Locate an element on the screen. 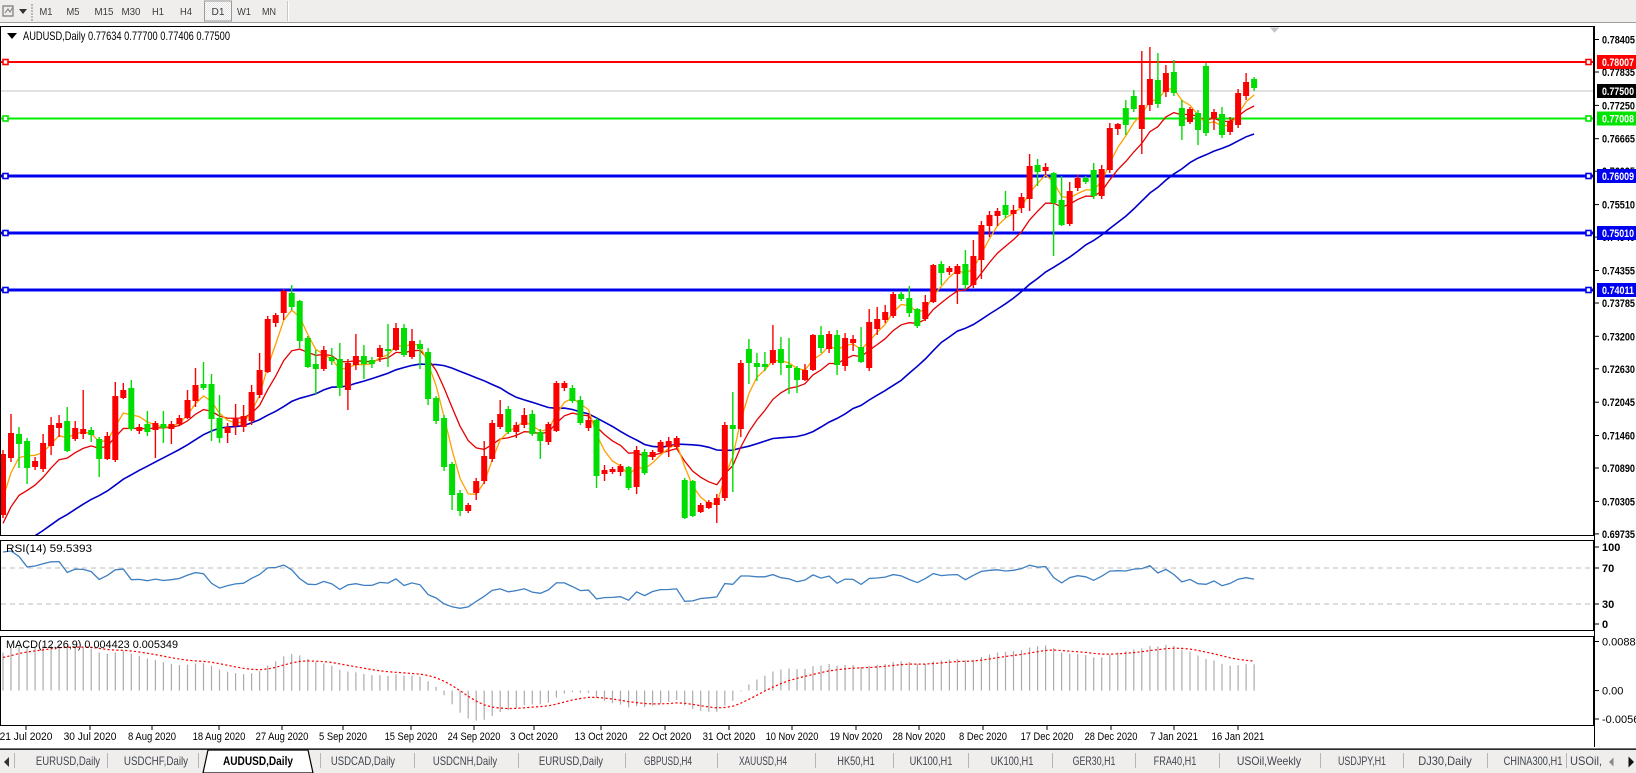 Image resolution: width=1636 pixels, height=773 pixels. svg-text: M1 is located at coordinates (46, 12).